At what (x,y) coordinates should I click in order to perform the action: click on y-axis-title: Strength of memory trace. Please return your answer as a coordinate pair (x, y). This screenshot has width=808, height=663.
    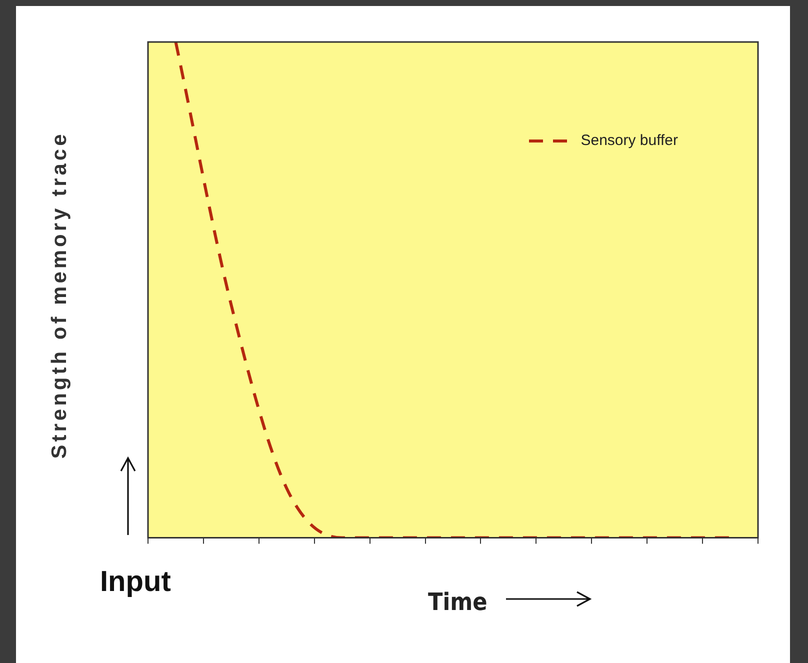
    Looking at the image, I should click on (60, 295).